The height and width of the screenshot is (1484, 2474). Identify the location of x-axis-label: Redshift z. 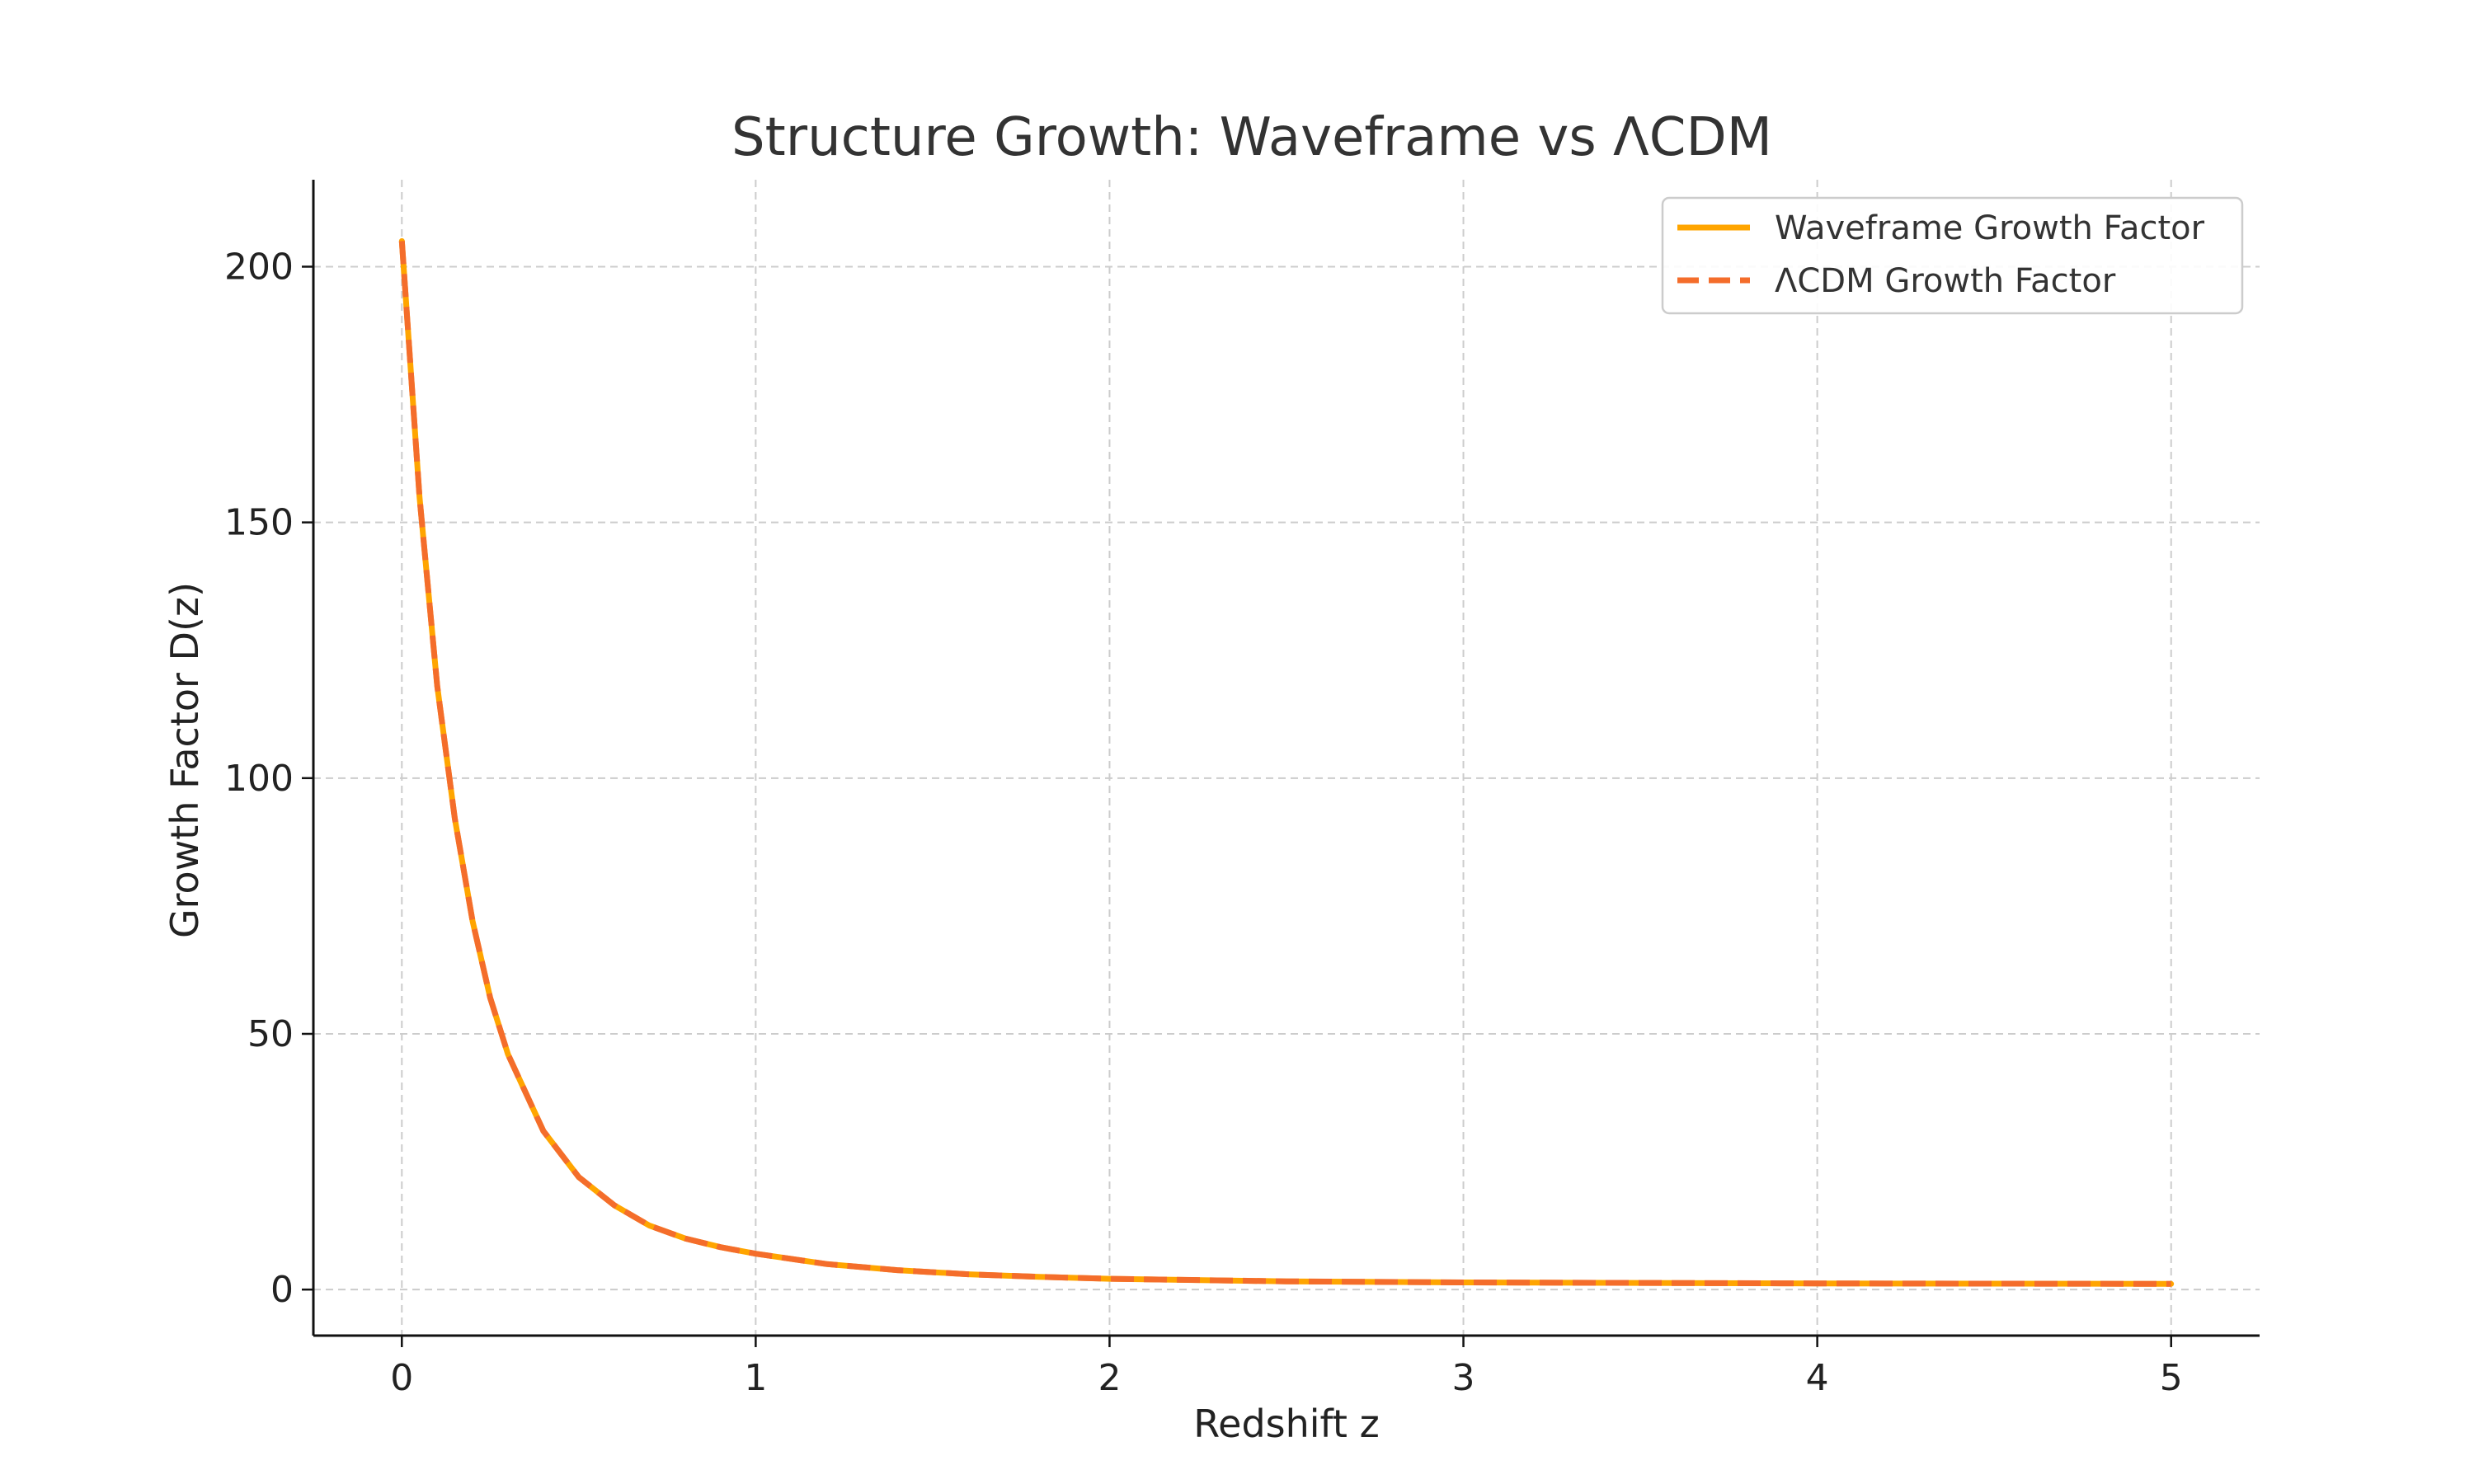
(1286, 1424).